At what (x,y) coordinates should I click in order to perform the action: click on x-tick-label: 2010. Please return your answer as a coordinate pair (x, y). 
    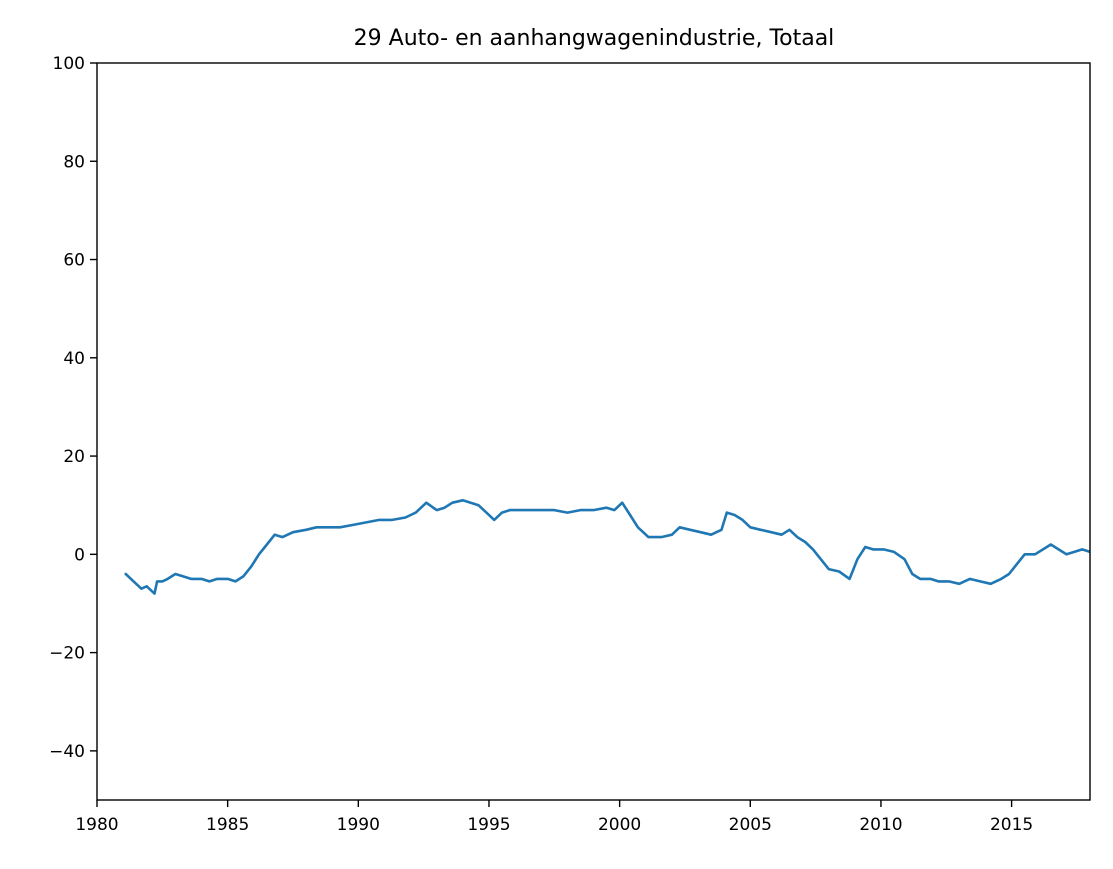
    Looking at the image, I should click on (880, 825).